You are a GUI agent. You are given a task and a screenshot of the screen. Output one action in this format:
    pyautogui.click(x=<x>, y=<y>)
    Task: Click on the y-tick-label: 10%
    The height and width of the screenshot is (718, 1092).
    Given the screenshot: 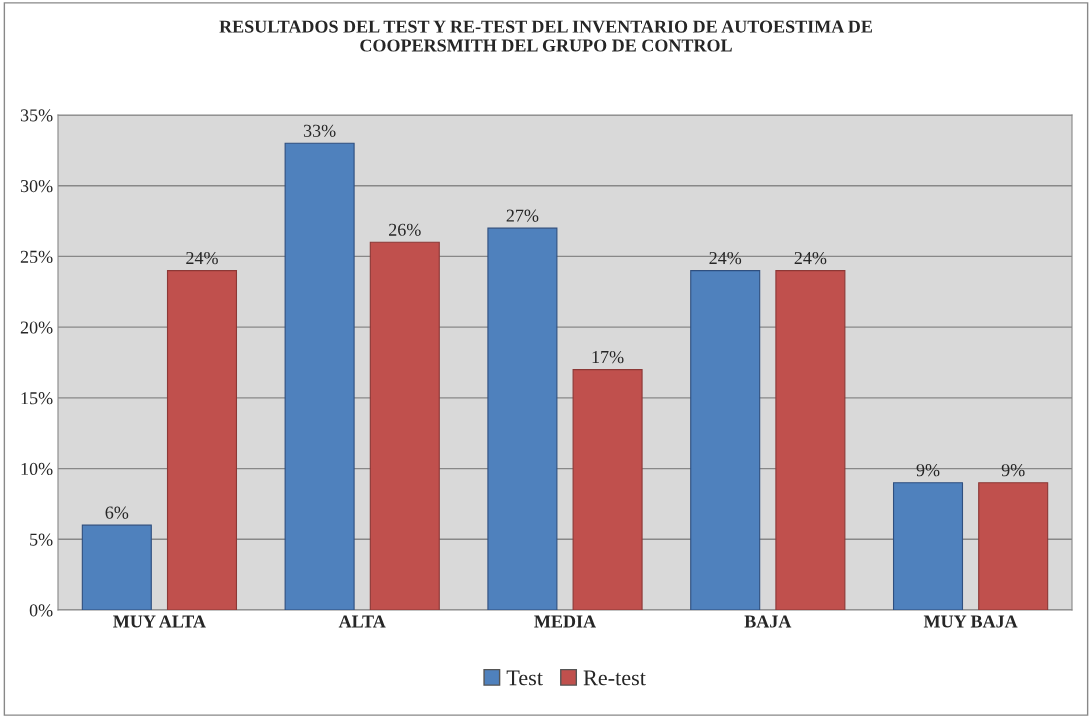 What is the action you would take?
    pyautogui.click(x=37, y=469)
    